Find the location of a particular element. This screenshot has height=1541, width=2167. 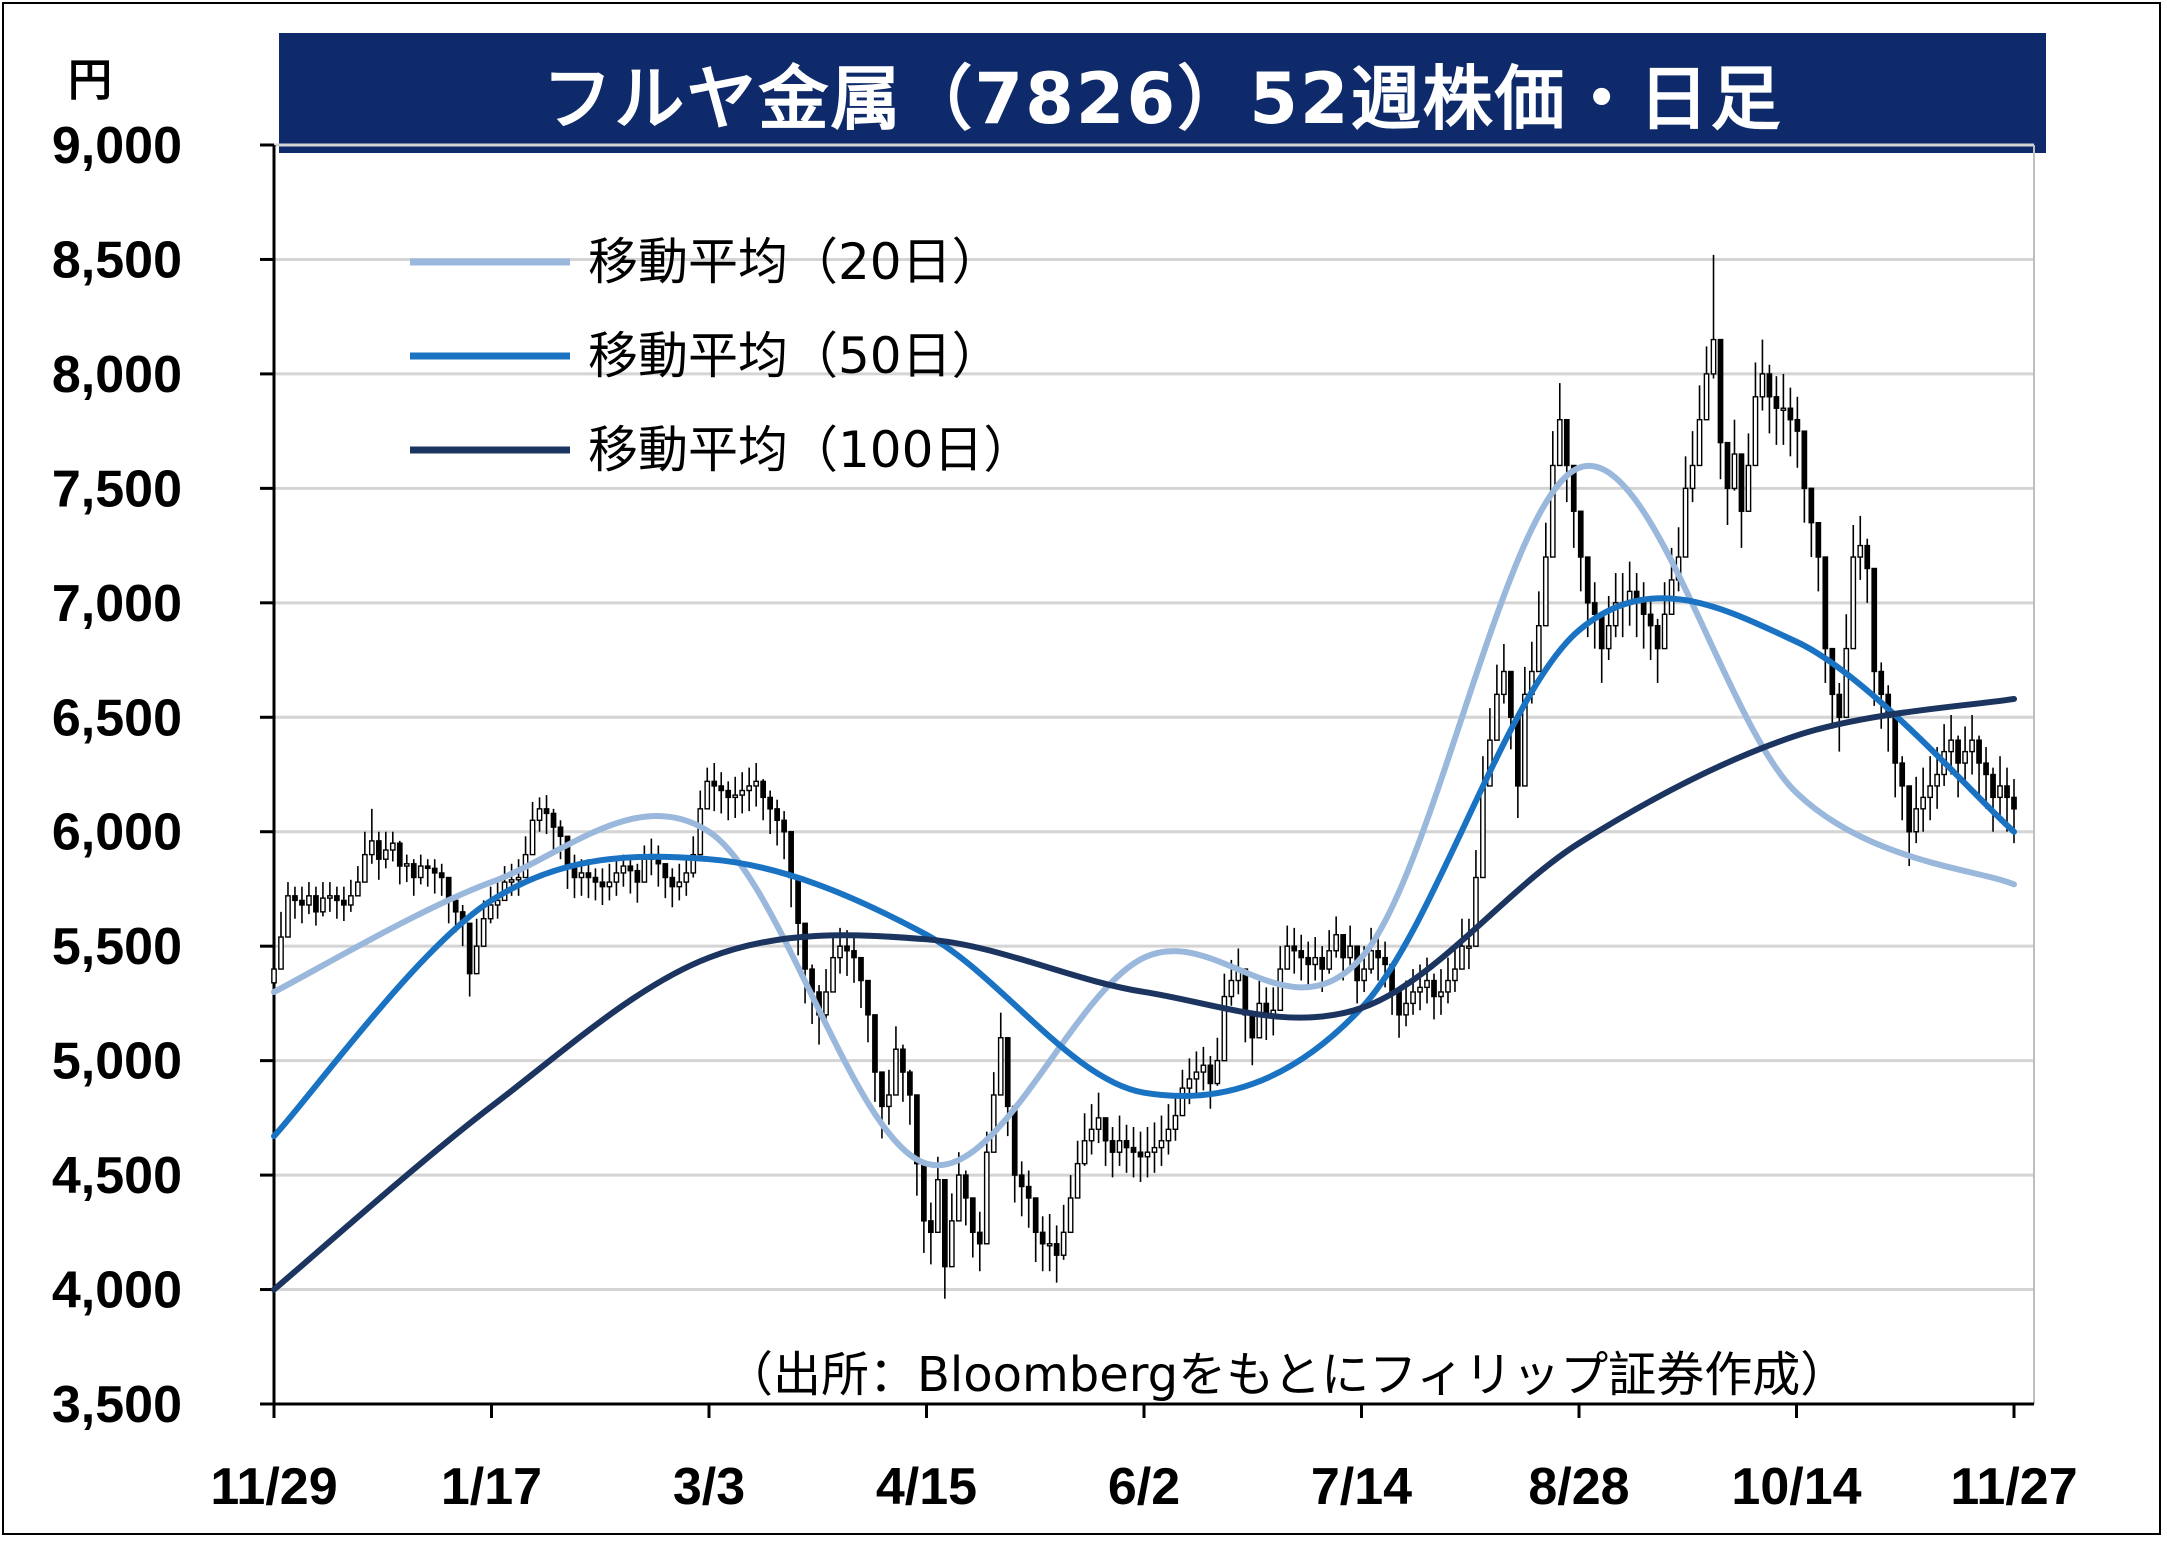

y-axis-unit-label: 円 is located at coordinates (90, 80).